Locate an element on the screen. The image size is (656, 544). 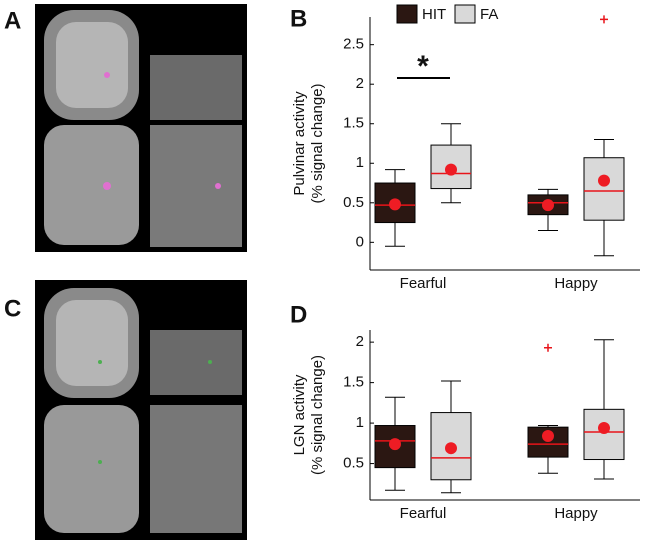
y-axis-label: LGN activity is located at coordinates (299, 414).